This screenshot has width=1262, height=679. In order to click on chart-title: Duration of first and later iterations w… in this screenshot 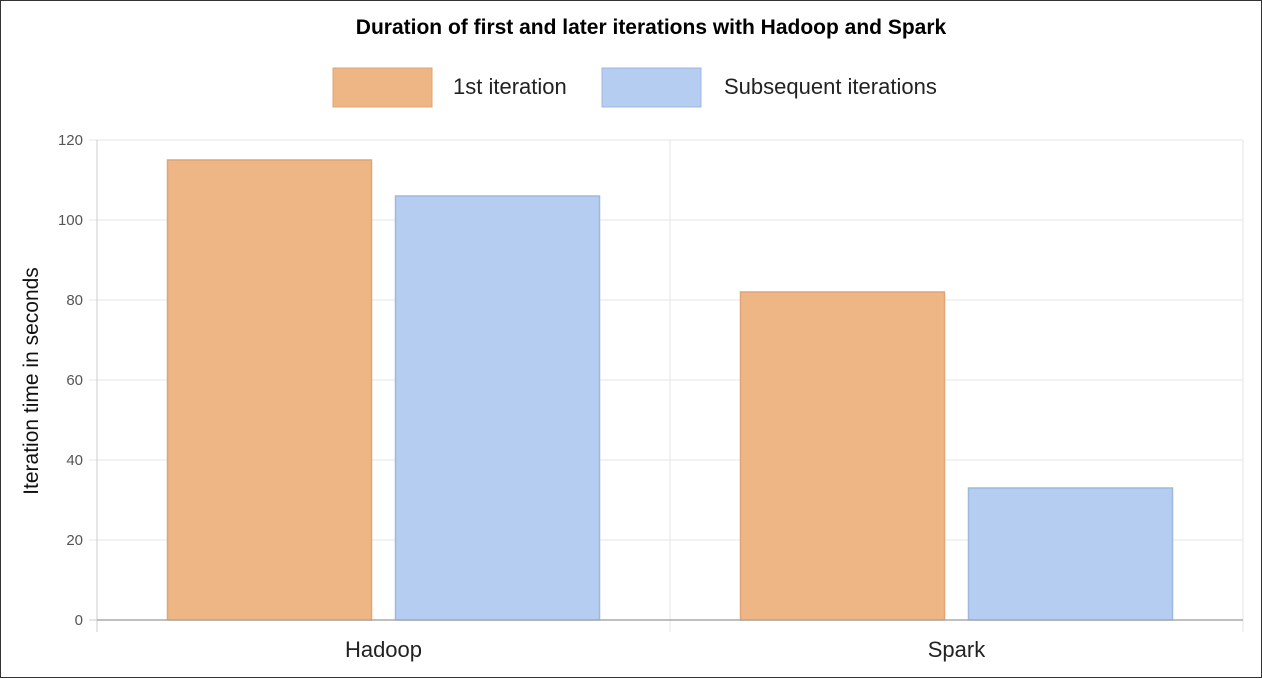, I will do `click(651, 27)`.